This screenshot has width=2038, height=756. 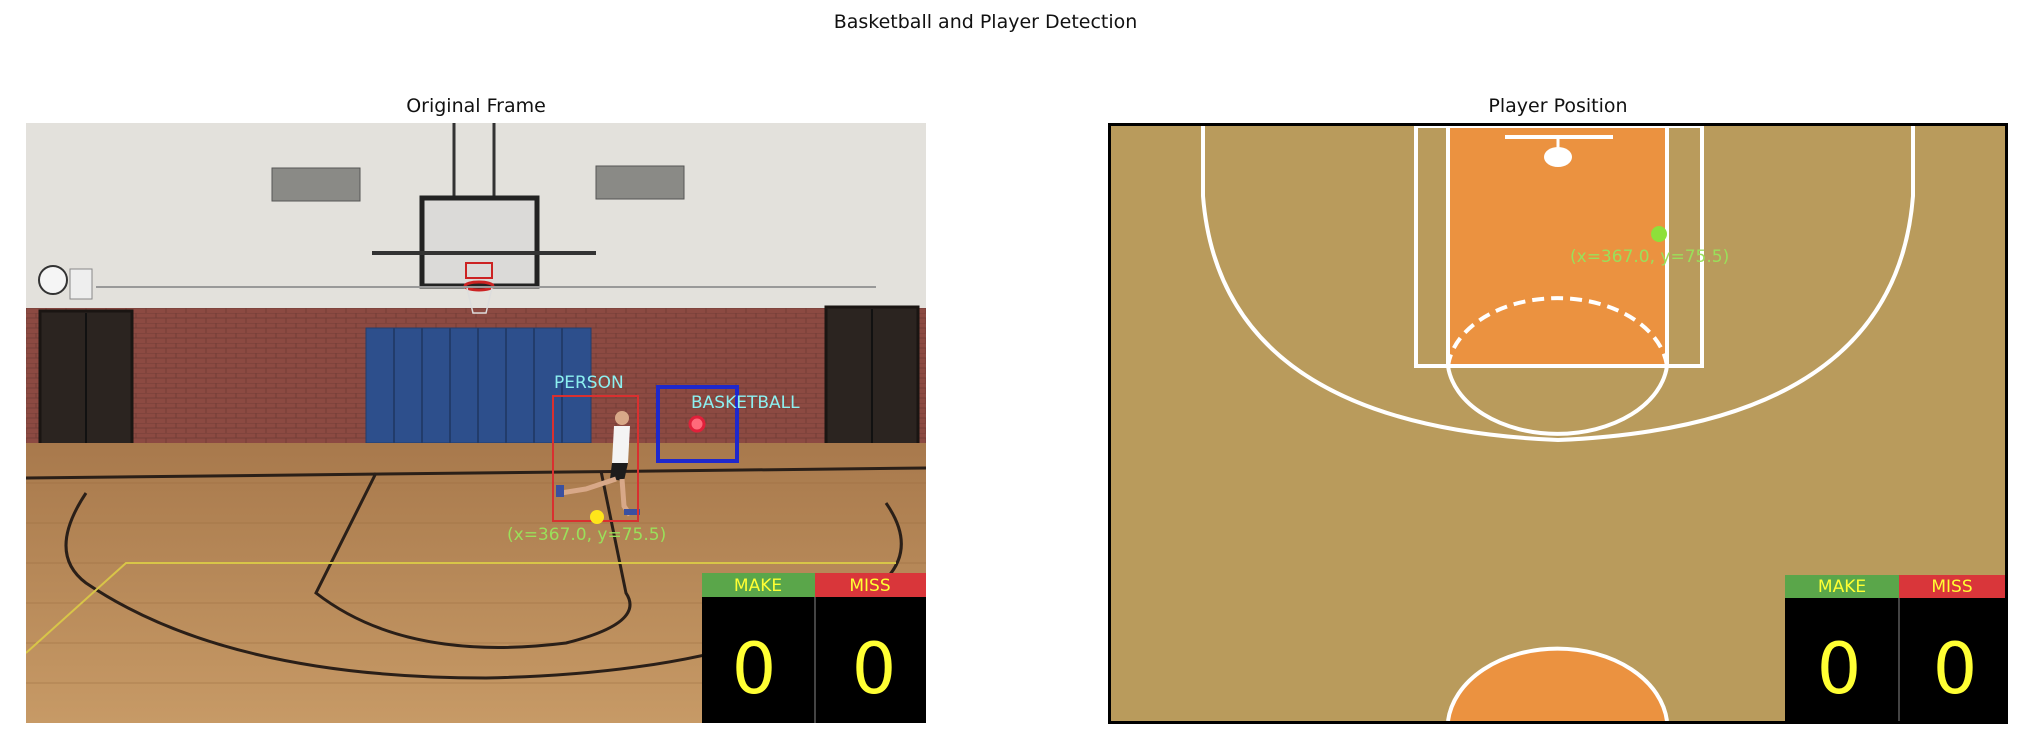 I want to click on wall-clock-icon, so click(x=53, y=280).